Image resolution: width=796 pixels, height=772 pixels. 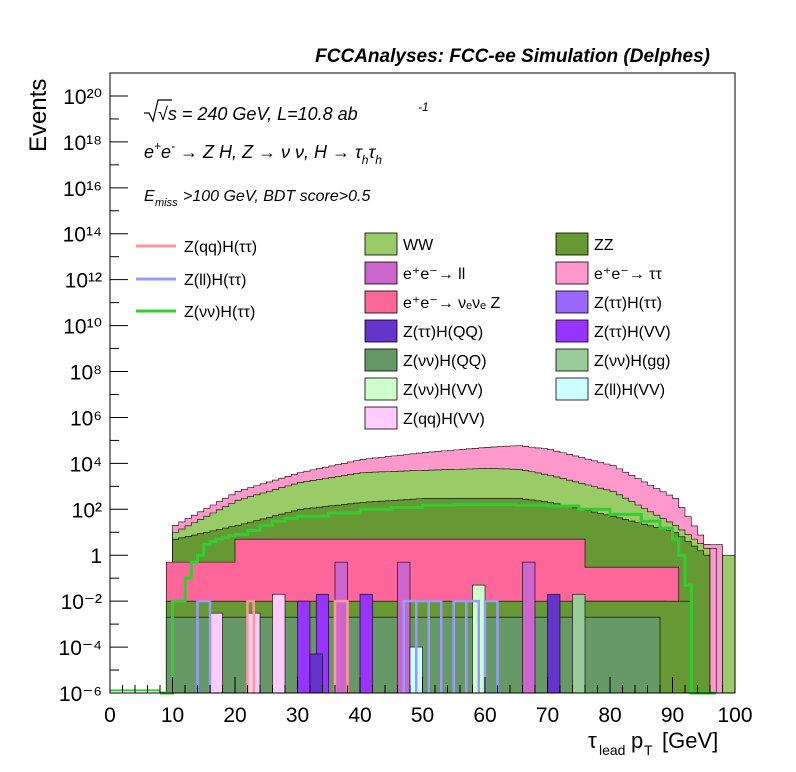 I want to click on svg-text: miss, so click(x=166, y=203).